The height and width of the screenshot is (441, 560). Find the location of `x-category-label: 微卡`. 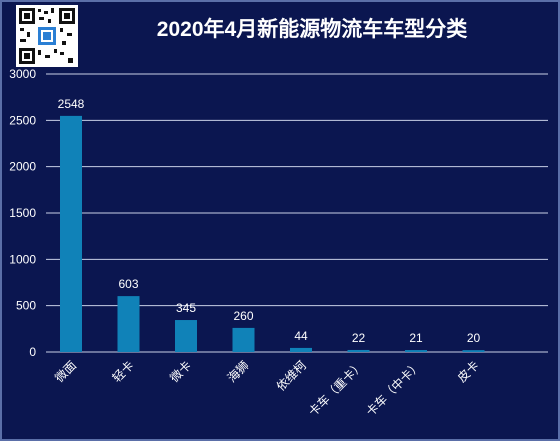

x-category-label: 微卡 is located at coordinates (180, 371).